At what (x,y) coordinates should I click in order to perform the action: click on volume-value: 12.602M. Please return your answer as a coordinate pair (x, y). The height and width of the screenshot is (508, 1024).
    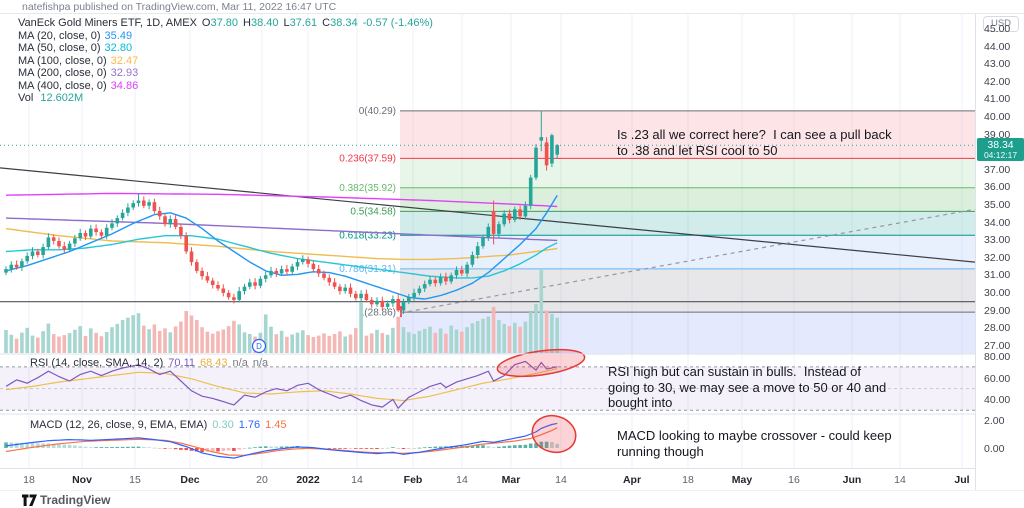
    Looking at the image, I should click on (62, 98).